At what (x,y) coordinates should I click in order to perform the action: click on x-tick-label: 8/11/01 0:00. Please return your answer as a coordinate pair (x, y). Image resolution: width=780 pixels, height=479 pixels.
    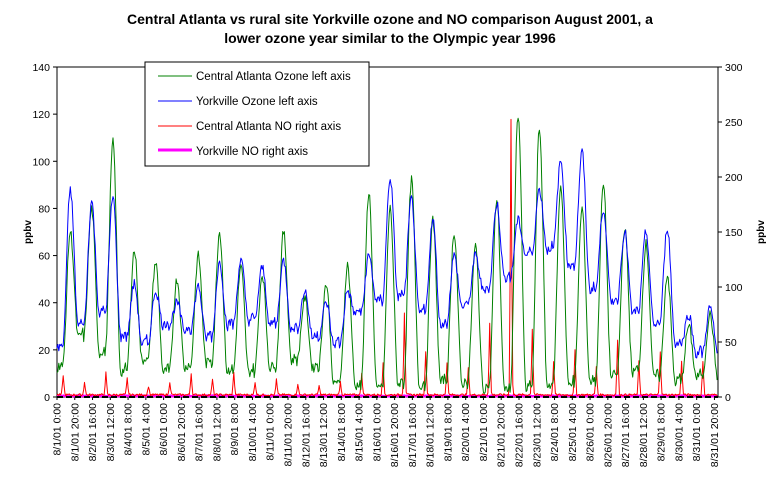
    Looking at the image, I should click on (271, 432).